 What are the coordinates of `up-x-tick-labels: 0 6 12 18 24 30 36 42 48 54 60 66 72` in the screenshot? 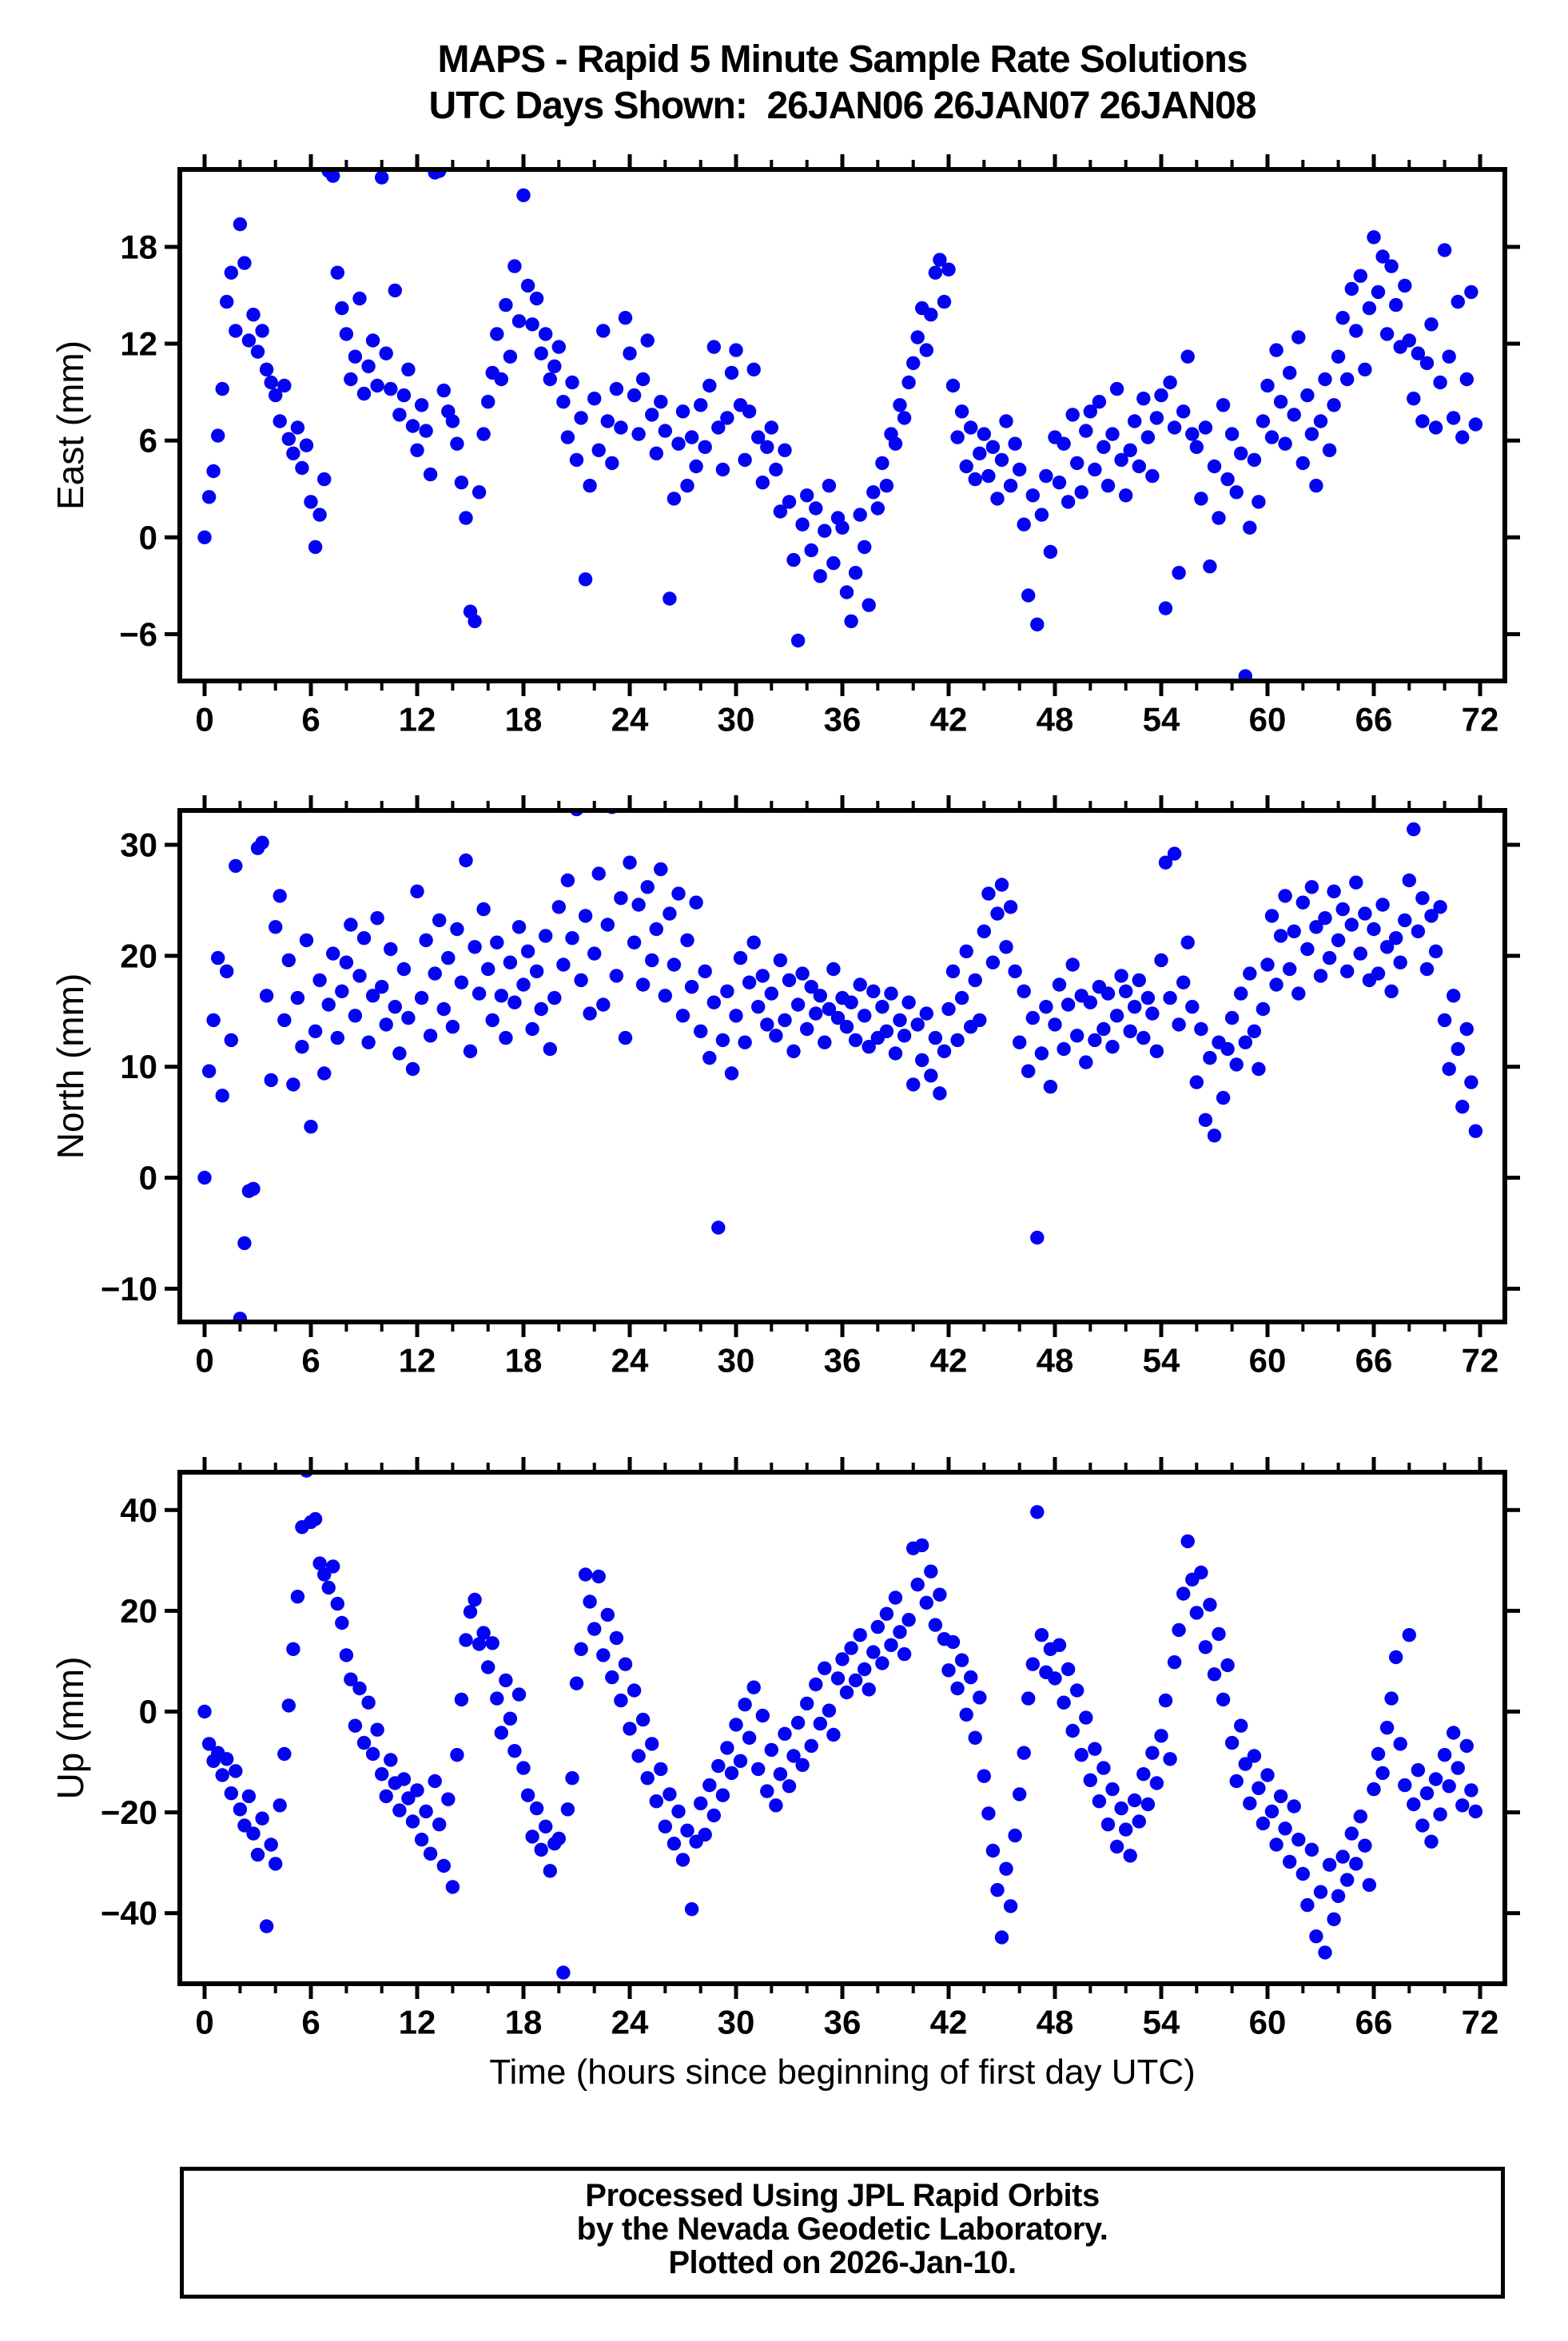 It's located at (846, 2022).